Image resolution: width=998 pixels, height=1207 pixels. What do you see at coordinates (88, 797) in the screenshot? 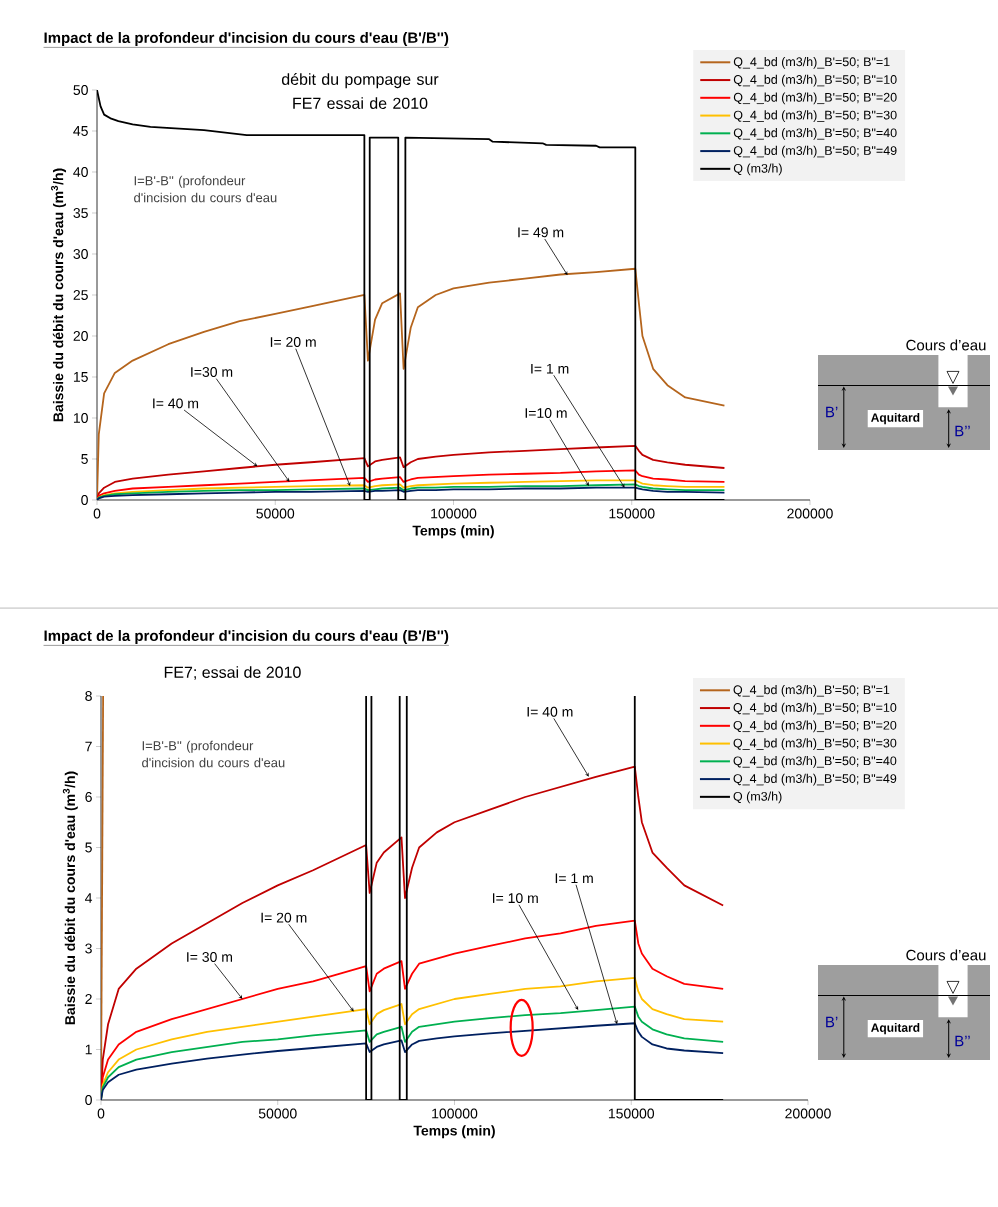
I see `y-tick-label: 6` at bounding box center [88, 797].